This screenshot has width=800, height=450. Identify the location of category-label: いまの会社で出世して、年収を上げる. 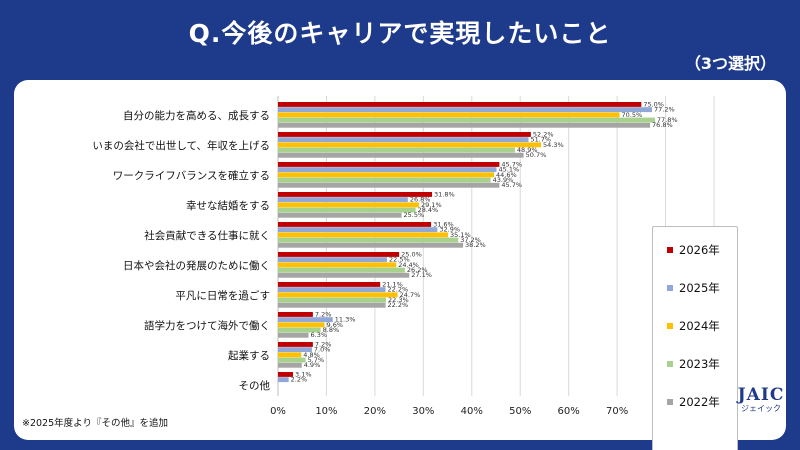
(181, 145).